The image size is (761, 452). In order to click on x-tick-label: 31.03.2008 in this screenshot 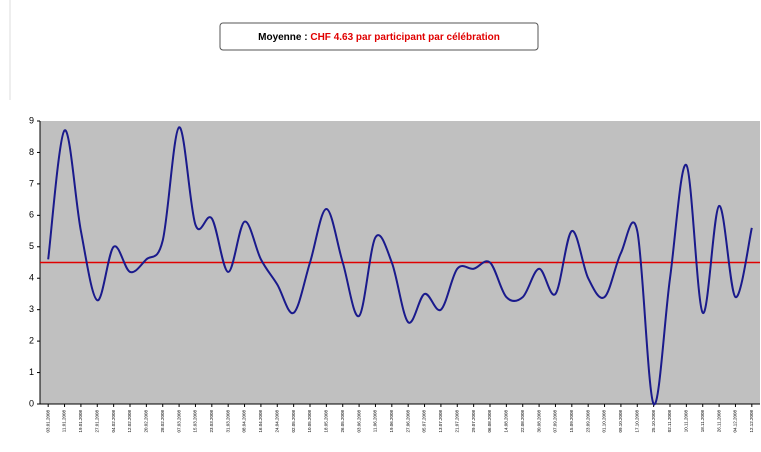, I will do `click(227, 421)`.